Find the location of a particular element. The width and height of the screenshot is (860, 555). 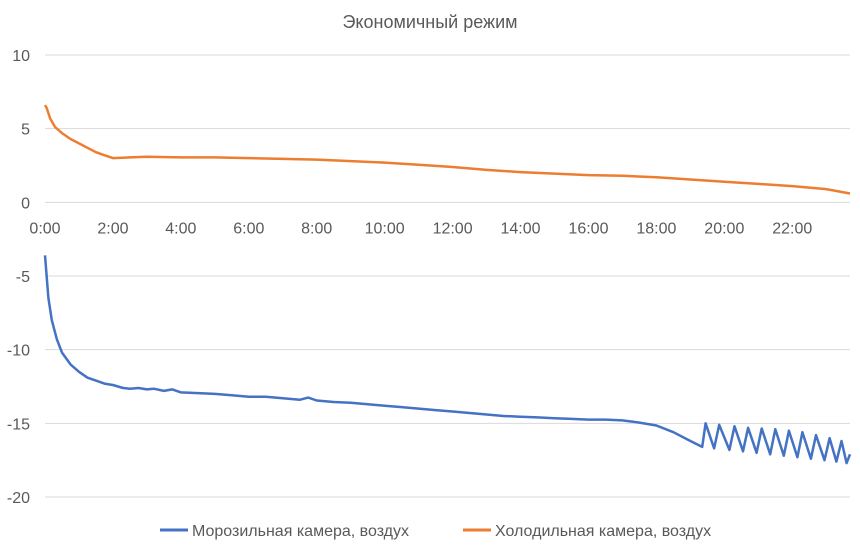

x-tick-label: 2:00 is located at coordinates (112, 228).